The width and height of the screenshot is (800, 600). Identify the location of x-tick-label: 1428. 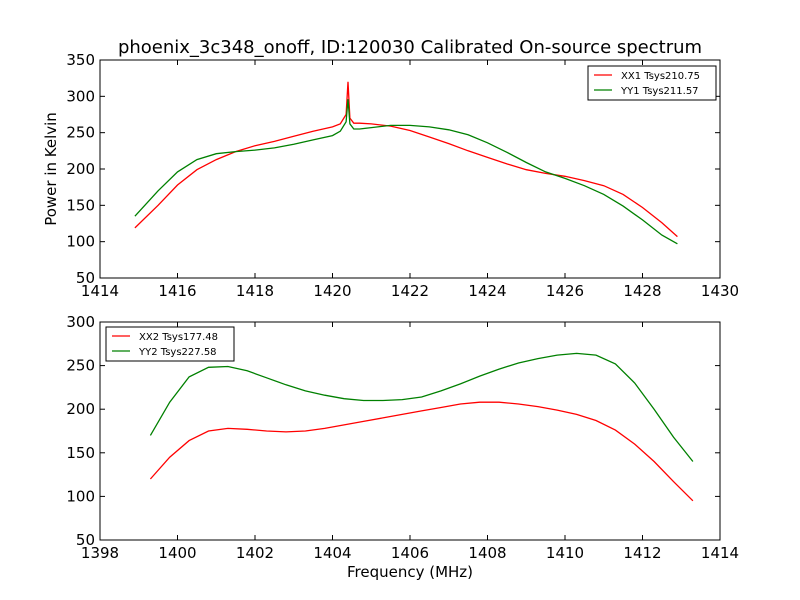
(642, 291).